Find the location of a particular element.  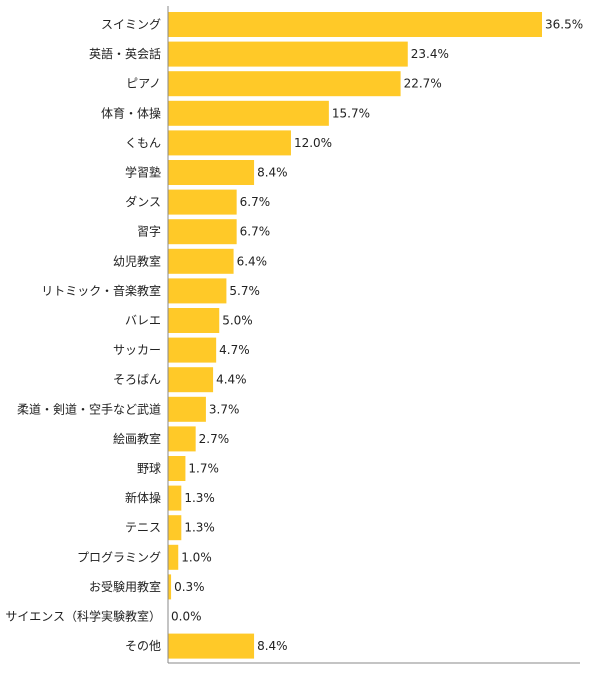

value-label: 5.0% is located at coordinates (237, 321).